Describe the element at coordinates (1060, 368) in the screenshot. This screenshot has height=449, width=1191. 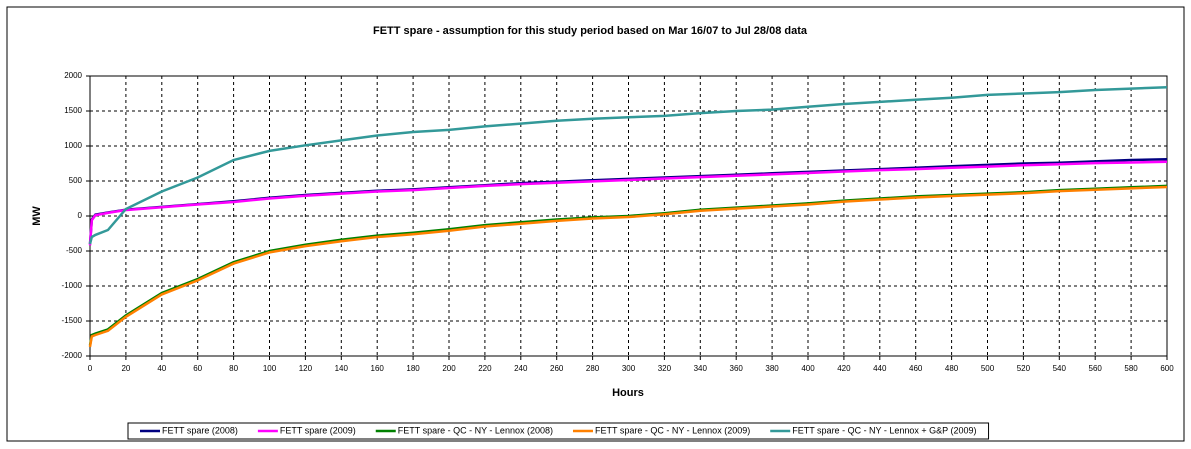
I see `x-tick-label: 540` at that location.